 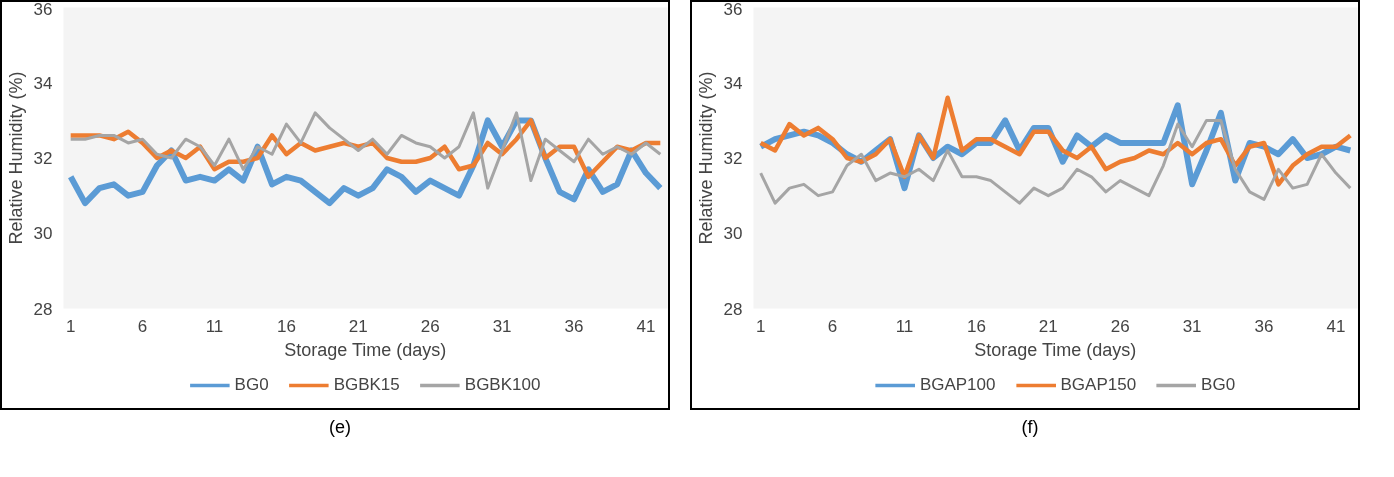 What do you see at coordinates (340, 427) in the screenshot?
I see `text: (e)` at bounding box center [340, 427].